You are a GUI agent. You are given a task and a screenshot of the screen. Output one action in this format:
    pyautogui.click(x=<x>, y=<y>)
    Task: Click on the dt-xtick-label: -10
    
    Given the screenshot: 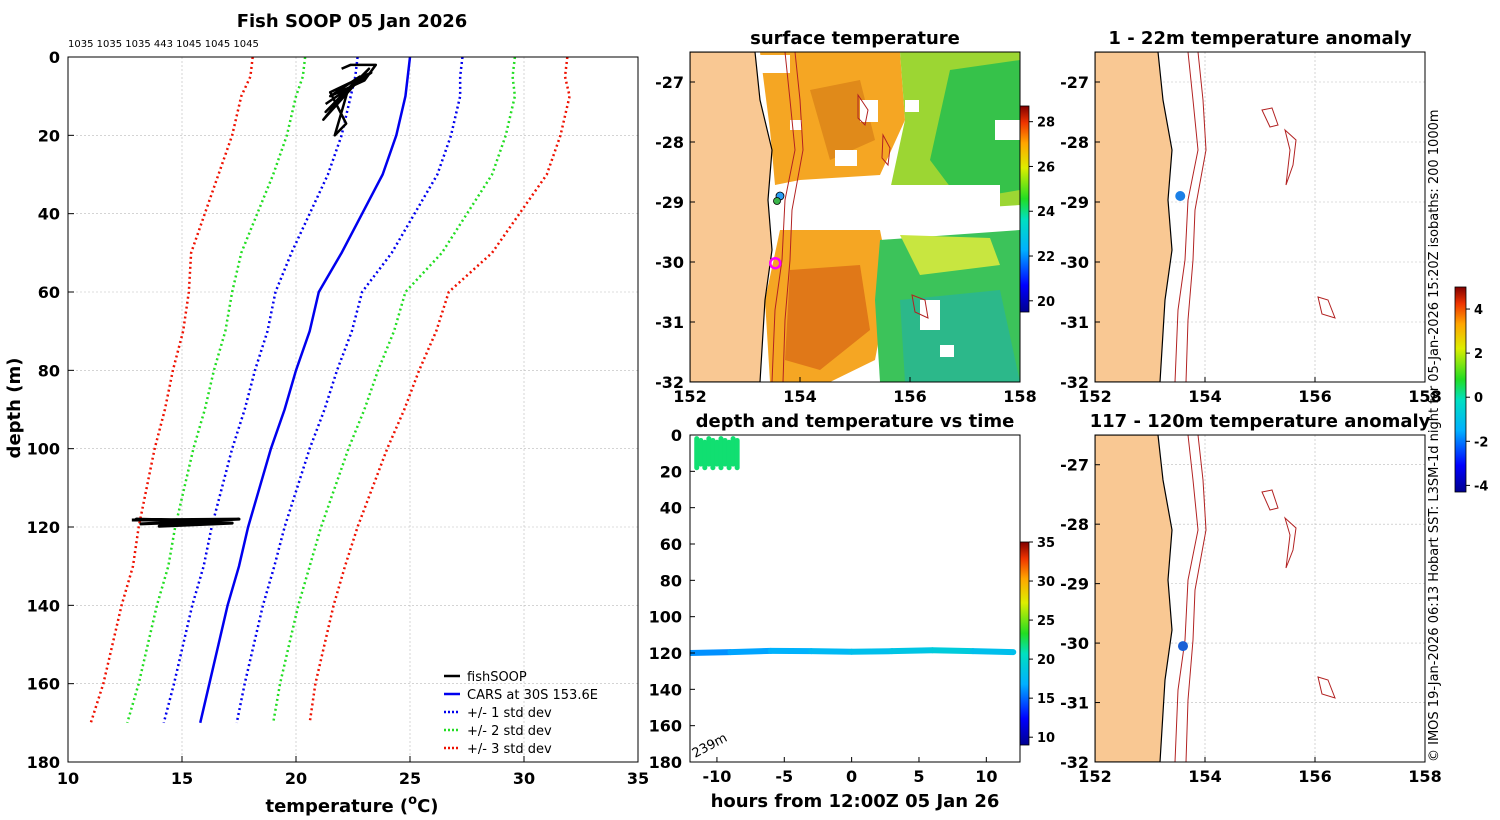 What is the action you would take?
    pyautogui.click(x=716, y=776)
    